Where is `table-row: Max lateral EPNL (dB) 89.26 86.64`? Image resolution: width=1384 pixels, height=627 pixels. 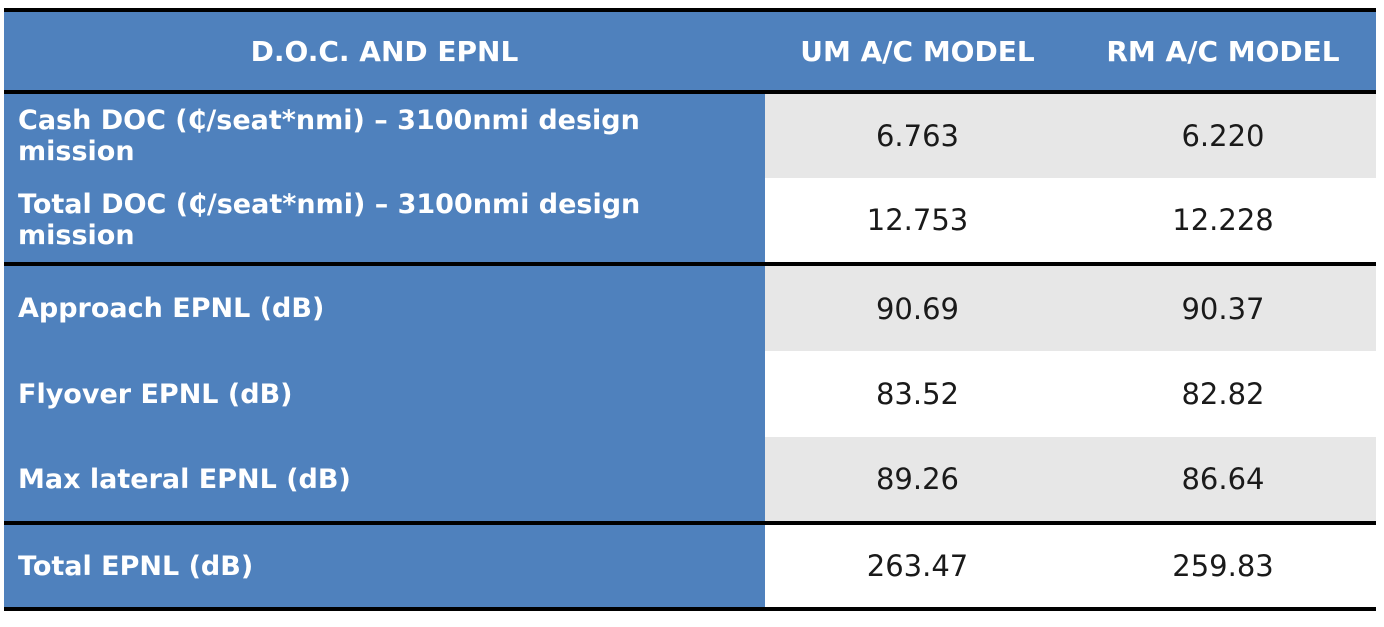
table-row: Max lateral EPNL (dB) 89.26 86.64 is located at coordinates (690, 479).